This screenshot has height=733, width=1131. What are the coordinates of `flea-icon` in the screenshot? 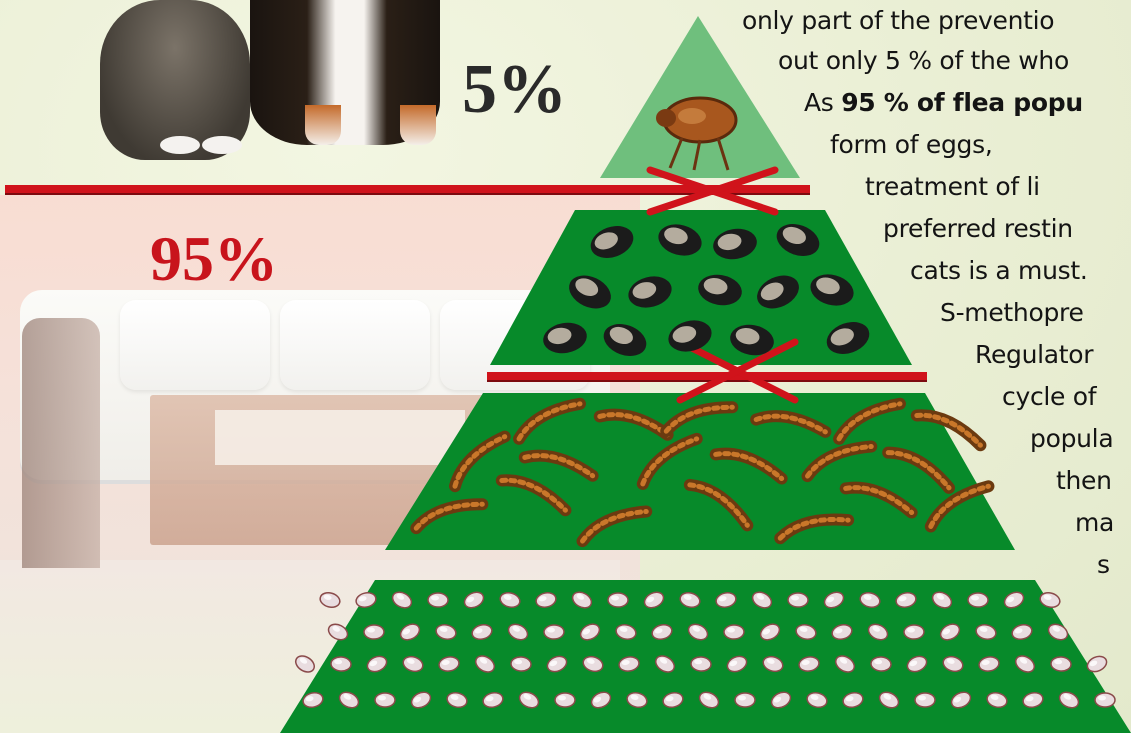 It's located at (697, 133).